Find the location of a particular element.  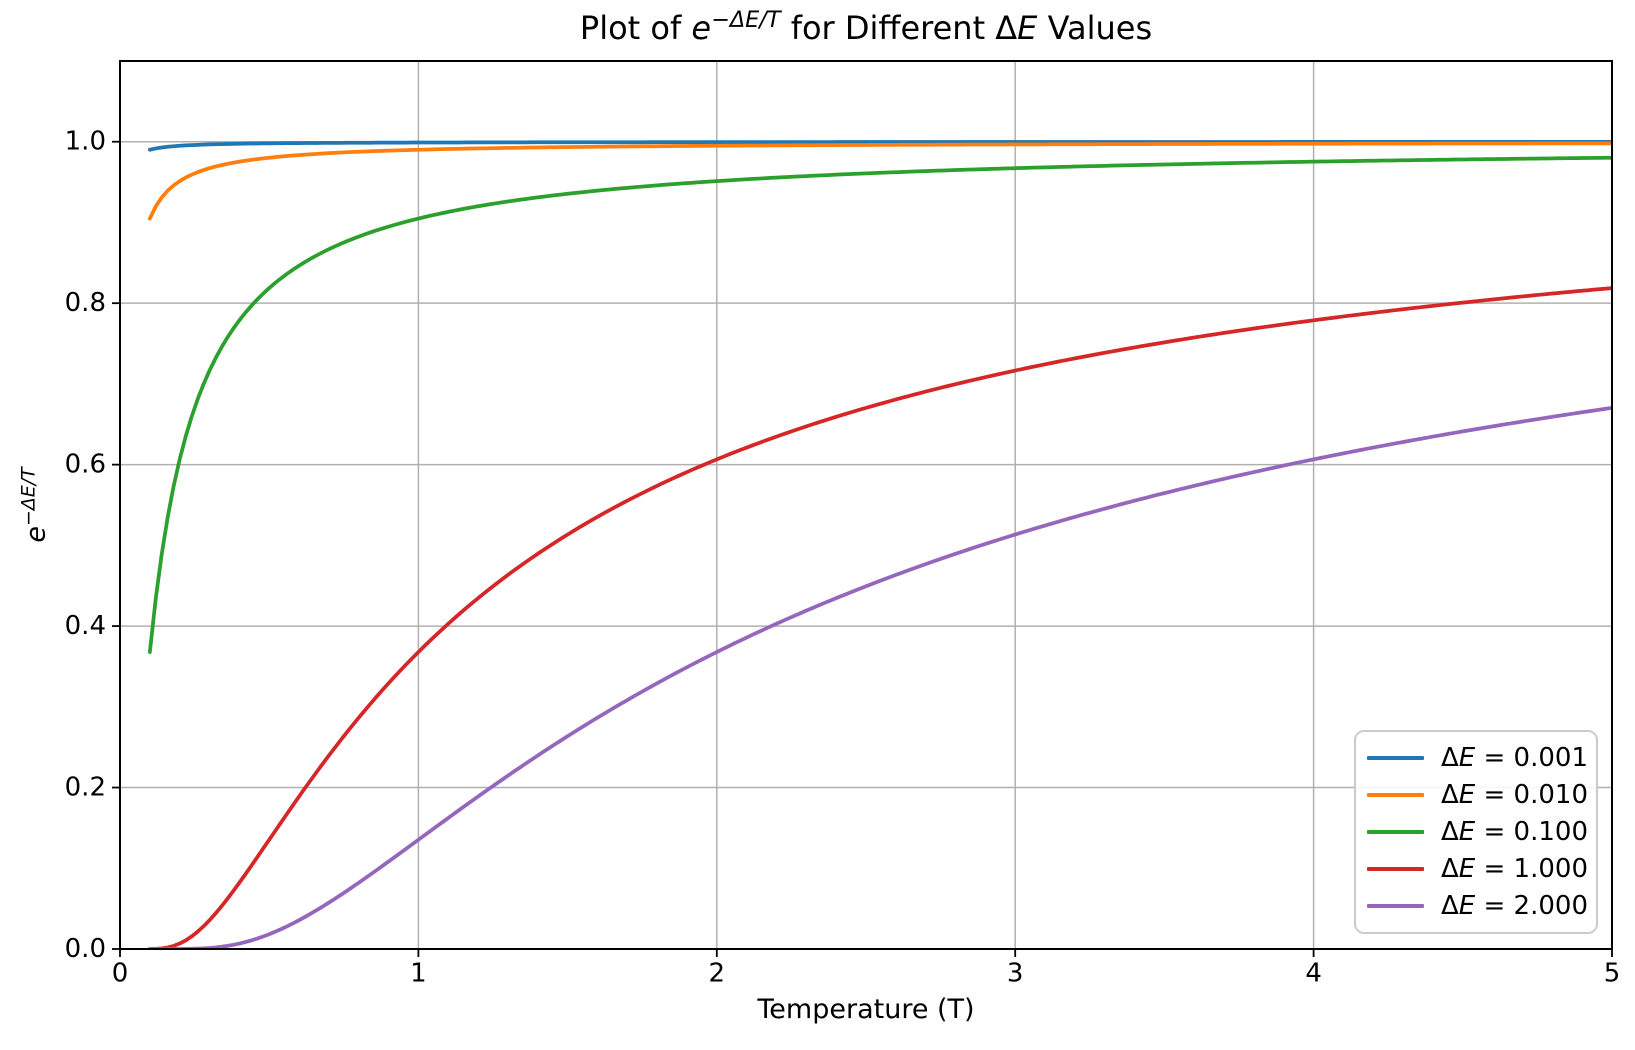

x-axis-label: Temperature (T) is located at coordinates (866, 1009).